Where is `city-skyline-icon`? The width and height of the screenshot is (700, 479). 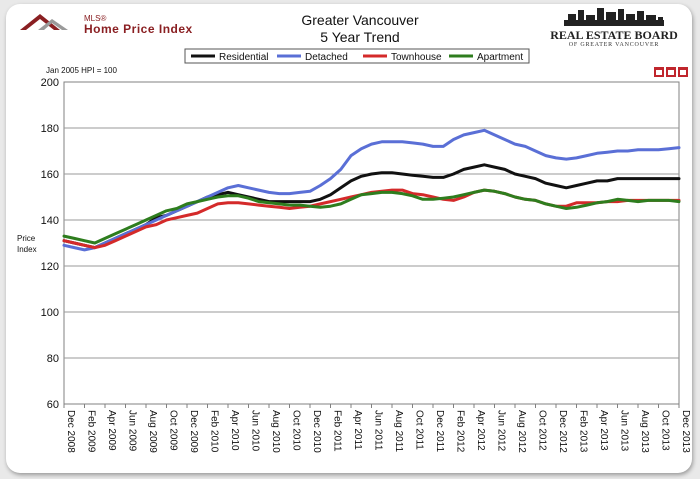 city-skyline-icon is located at coordinates (614, 17).